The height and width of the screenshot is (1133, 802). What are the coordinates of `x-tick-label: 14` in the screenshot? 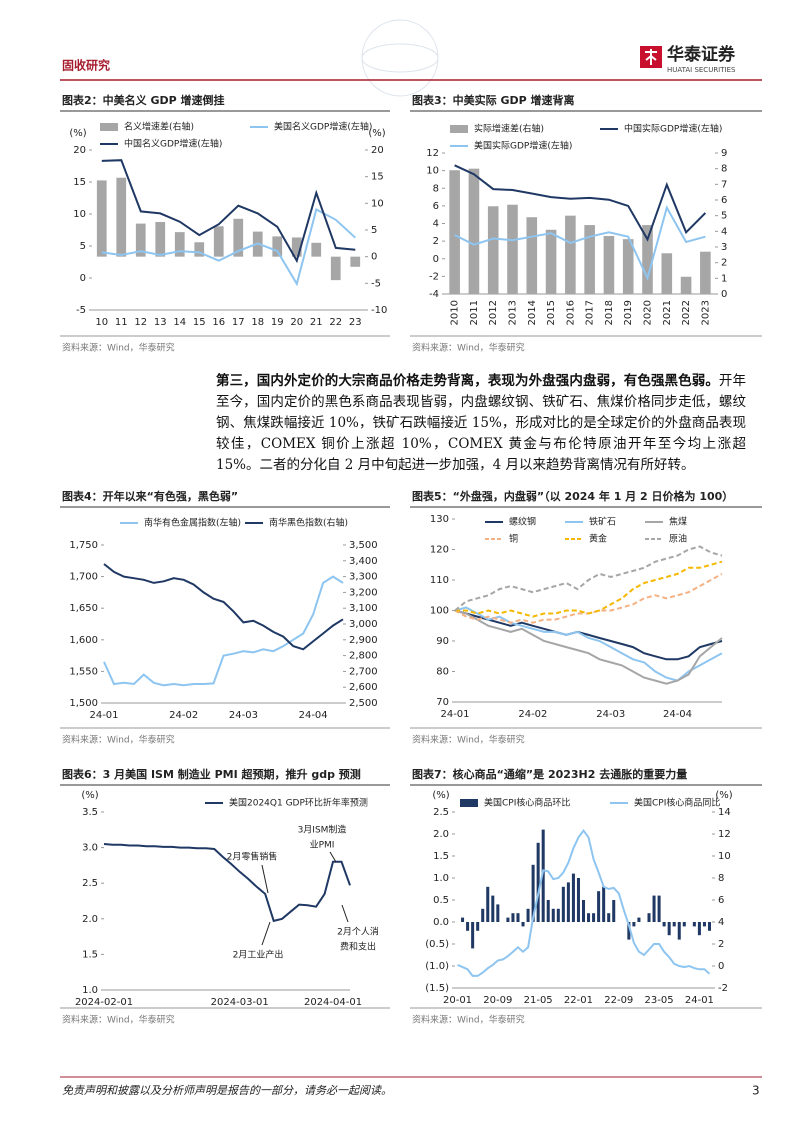 It's located at (179, 322).